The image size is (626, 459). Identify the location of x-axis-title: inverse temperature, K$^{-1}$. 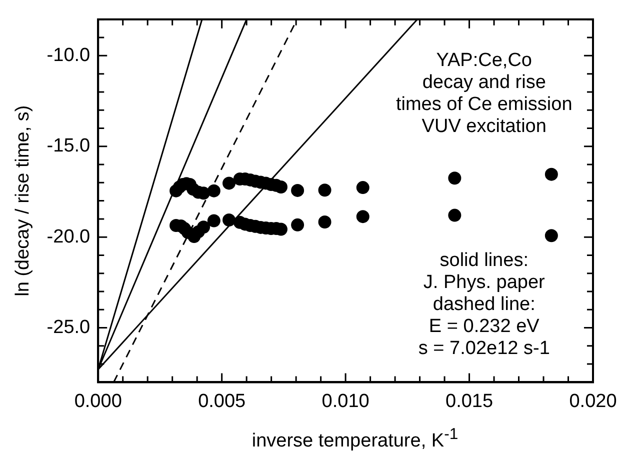
(355, 439).